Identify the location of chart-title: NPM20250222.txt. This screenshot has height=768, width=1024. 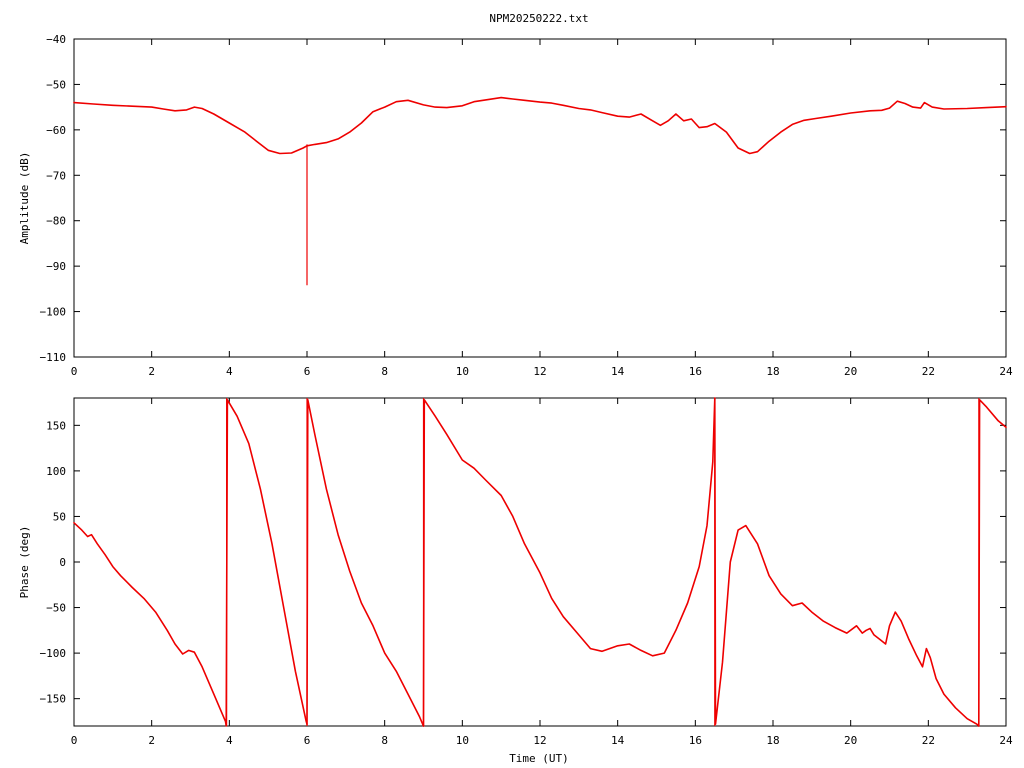
(538, 18).